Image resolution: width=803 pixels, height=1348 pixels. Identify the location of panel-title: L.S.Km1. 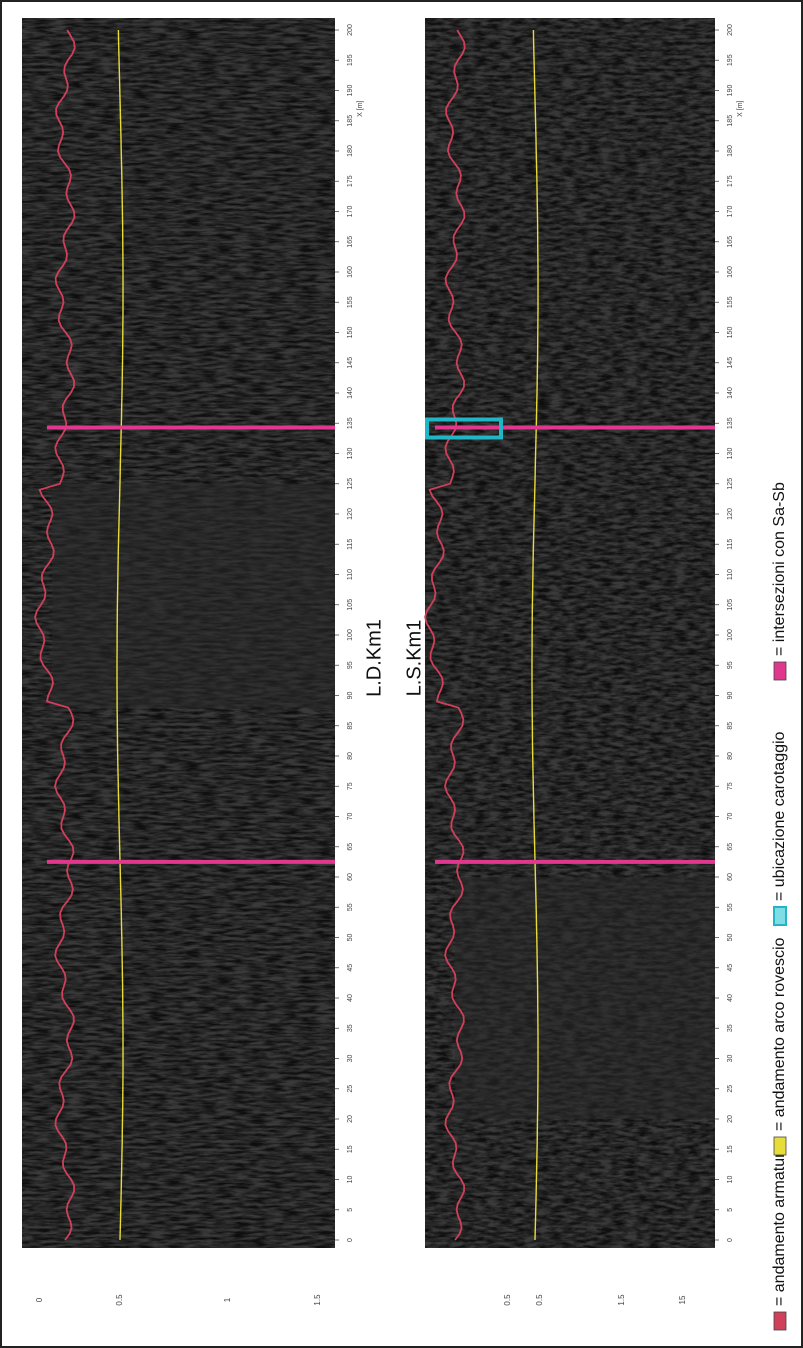
(414, 658).